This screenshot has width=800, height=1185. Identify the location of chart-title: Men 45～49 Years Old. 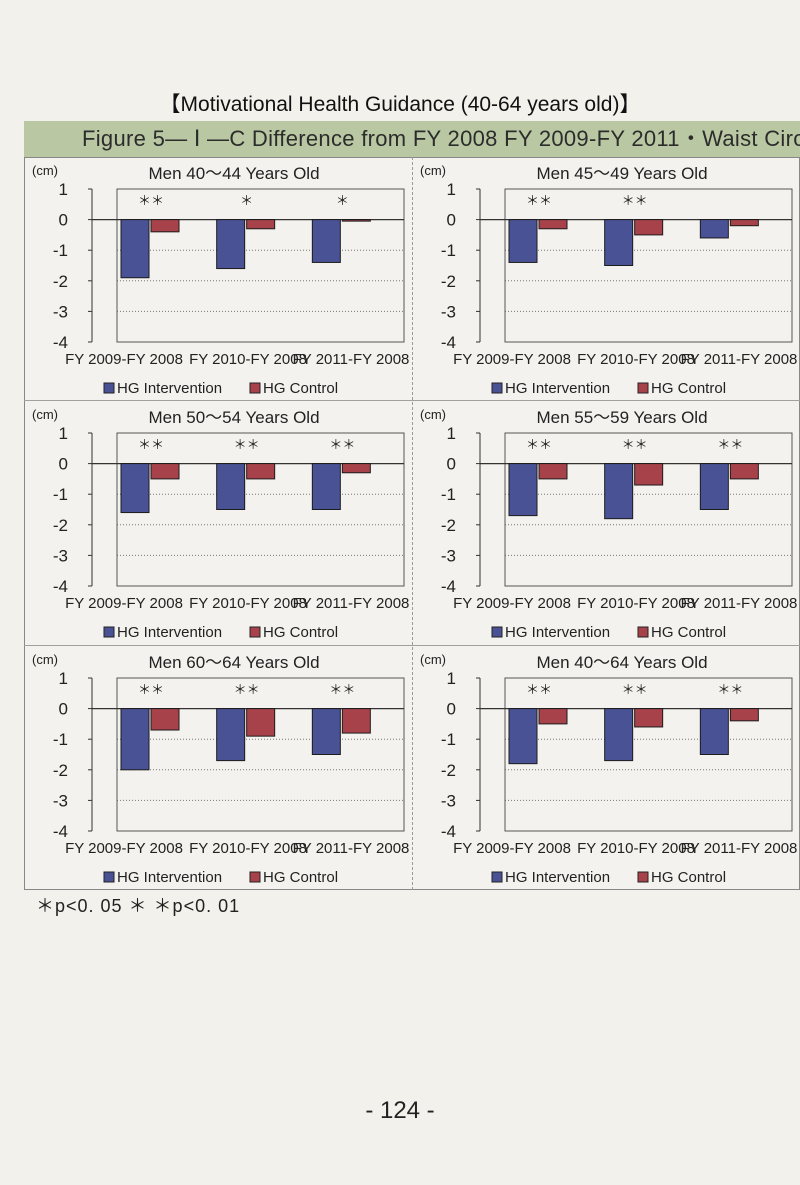
(621, 173).